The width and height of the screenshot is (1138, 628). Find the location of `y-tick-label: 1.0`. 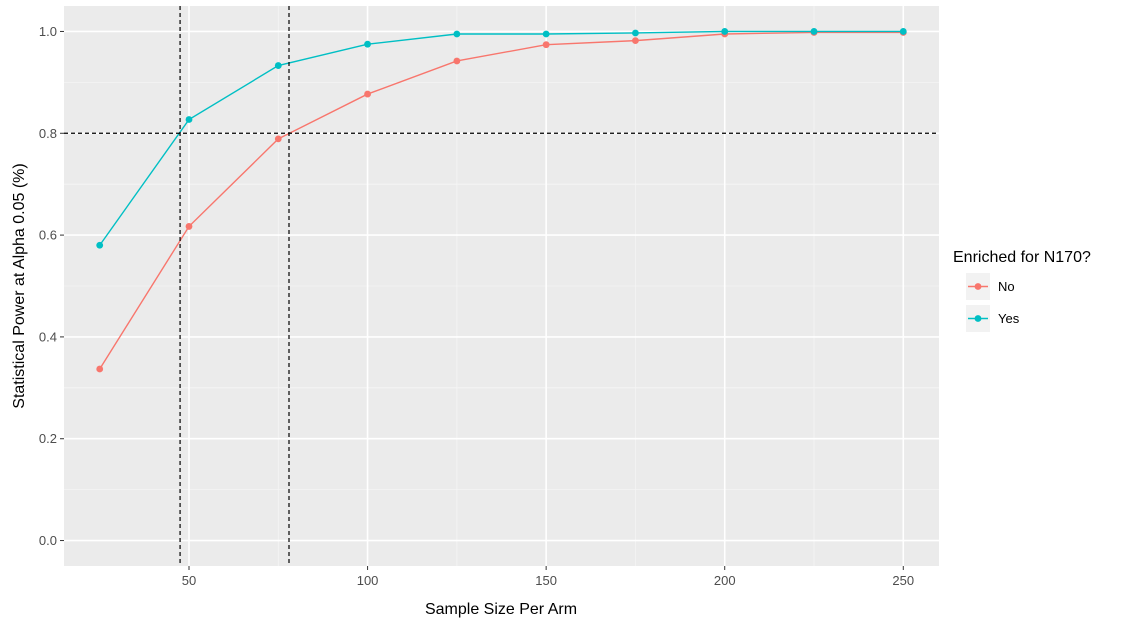

y-tick-label: 1.0 is located at coordinates (48, 31).